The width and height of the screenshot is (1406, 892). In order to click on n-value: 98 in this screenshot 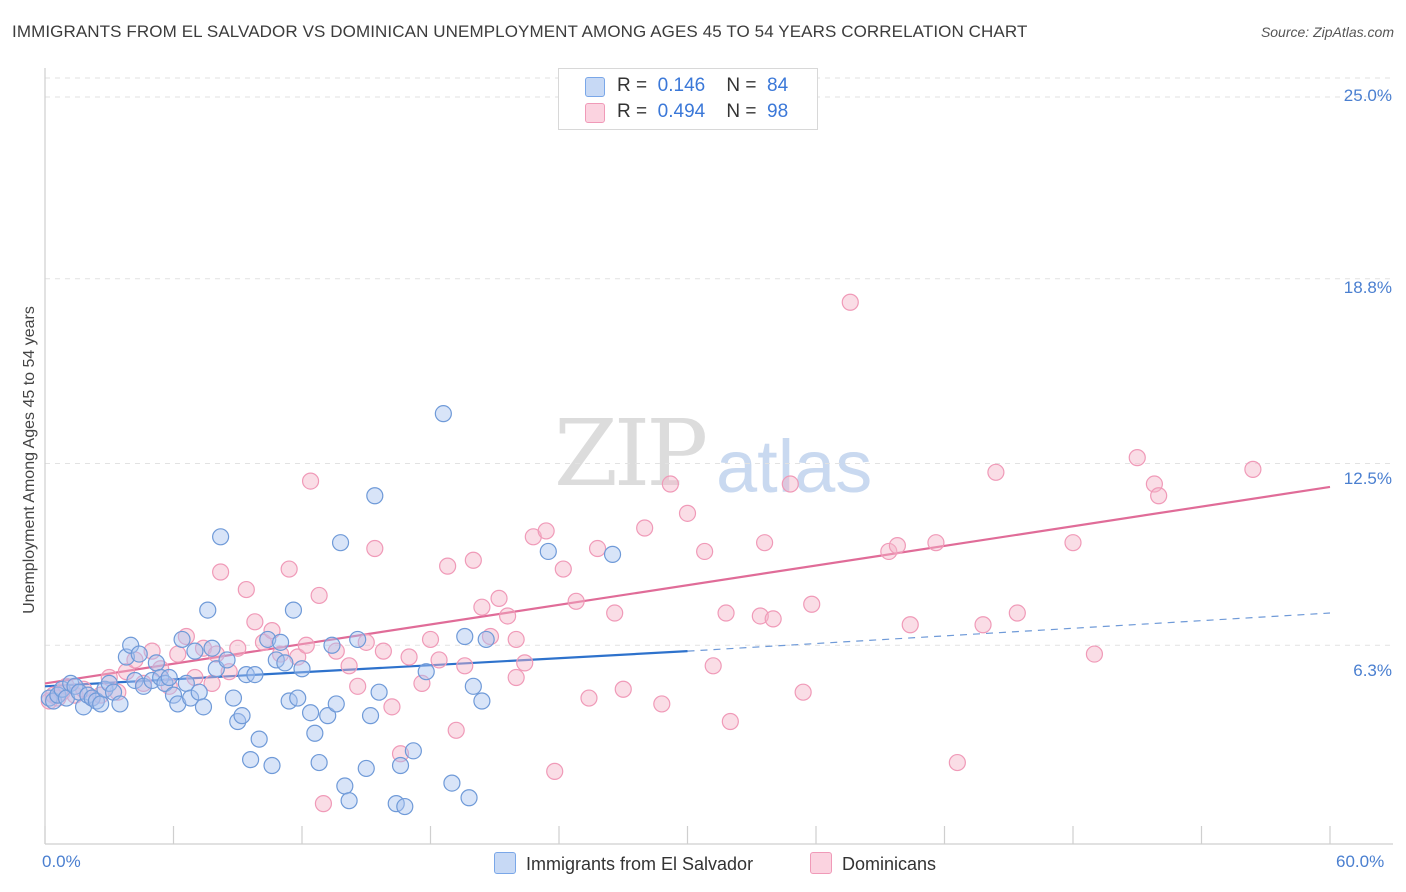, I will do `click(778, 111)`.